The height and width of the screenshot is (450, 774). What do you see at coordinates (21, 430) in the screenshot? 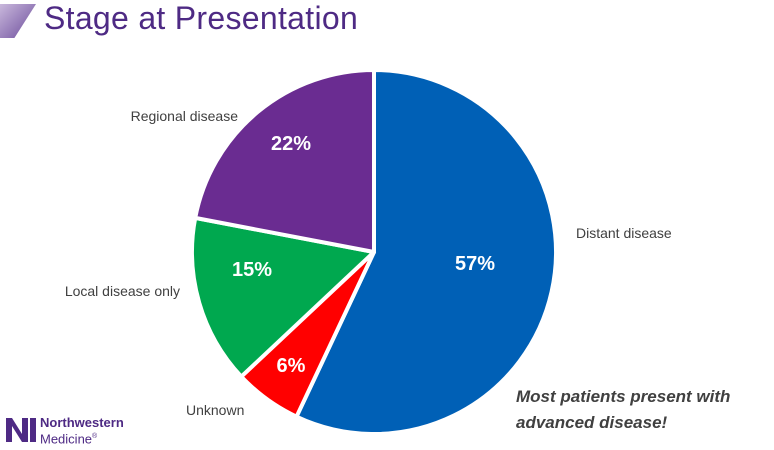
I see `northwestern-logo-icon` at bounding box center [21, 430].